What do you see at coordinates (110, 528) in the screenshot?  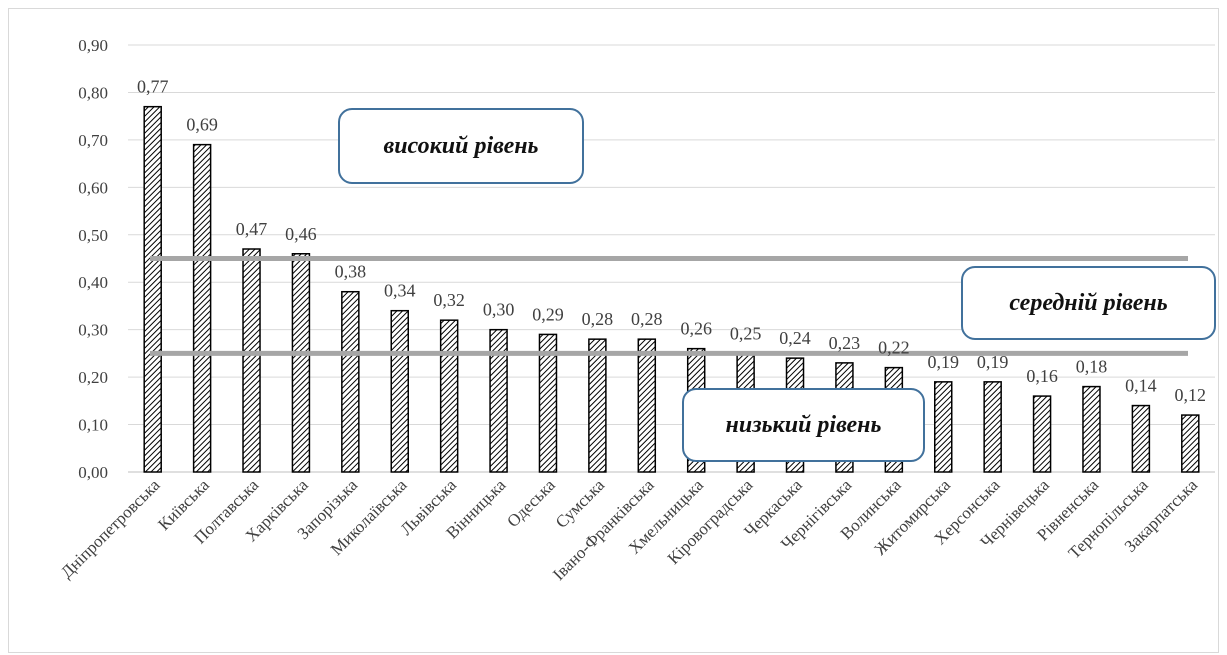 I see `x-tick-label: Дніпропетровська` at bounding box center [110, 528].